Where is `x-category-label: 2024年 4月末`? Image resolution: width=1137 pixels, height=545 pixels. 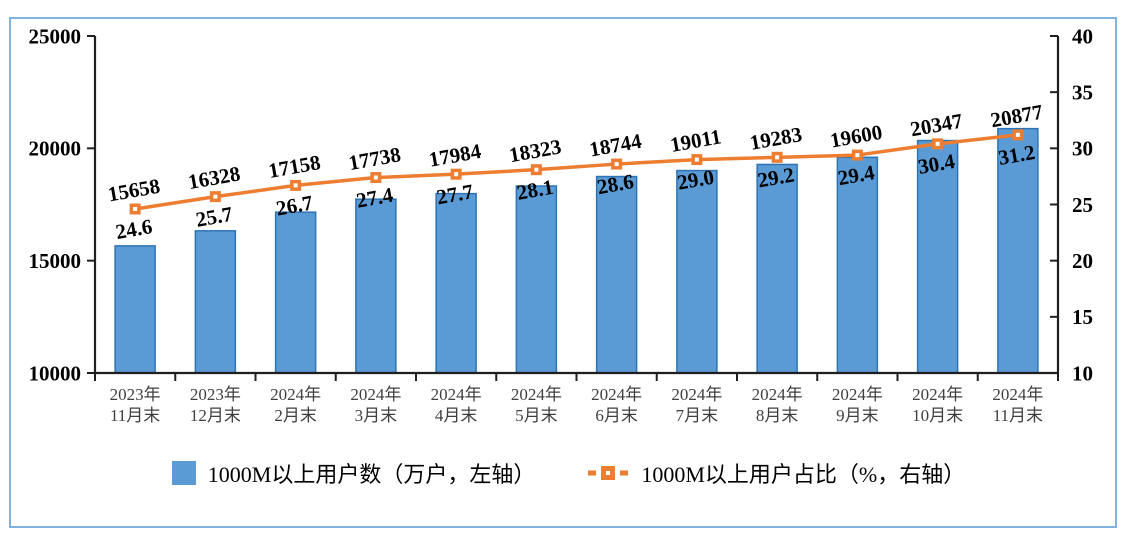 x-category-label: 2024年 4月末 is located at coordinates (456, 405).